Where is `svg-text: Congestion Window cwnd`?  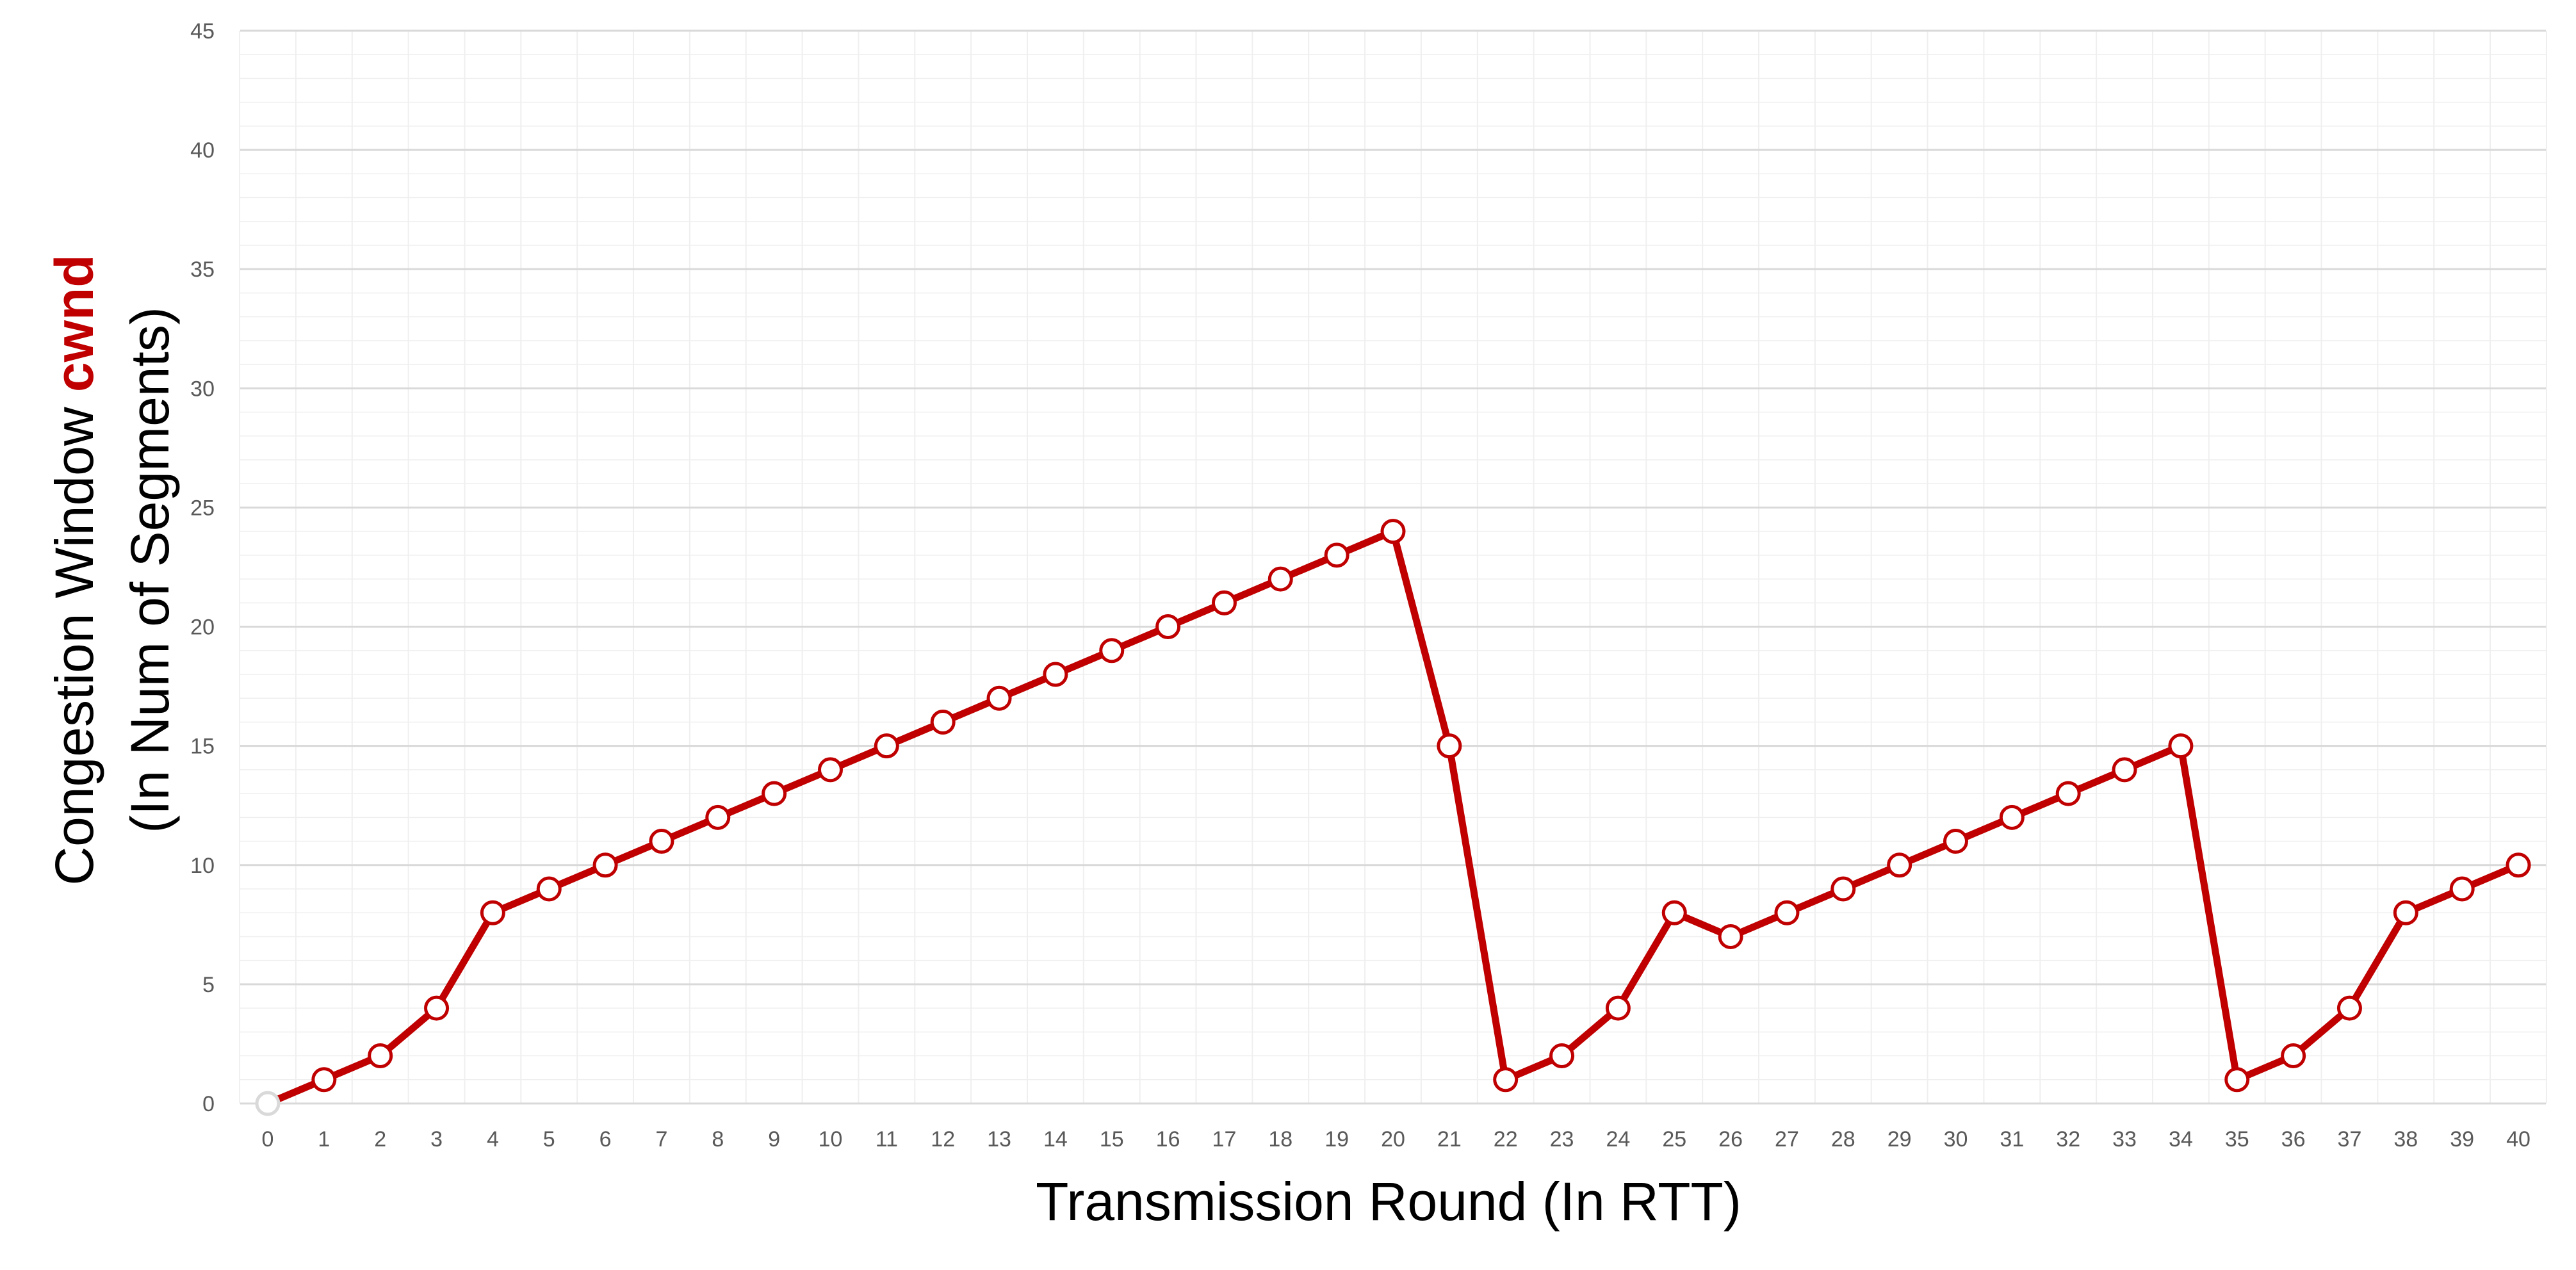
svg-text: Congestion Window cwnd is located at coordinates (74, 569).